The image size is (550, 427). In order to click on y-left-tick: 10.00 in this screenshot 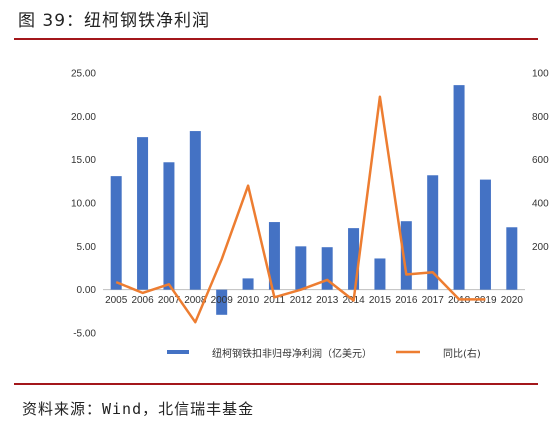, I will do `click(83, 204)`.